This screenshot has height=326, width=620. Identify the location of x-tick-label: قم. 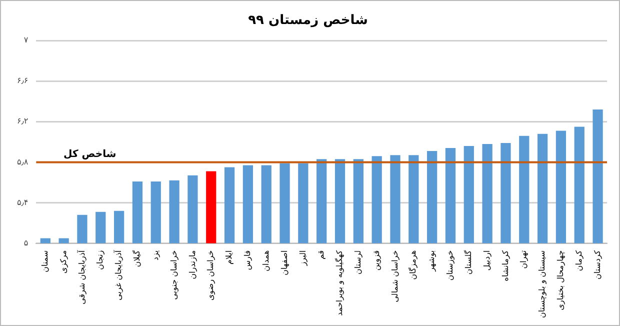
(321, 255).